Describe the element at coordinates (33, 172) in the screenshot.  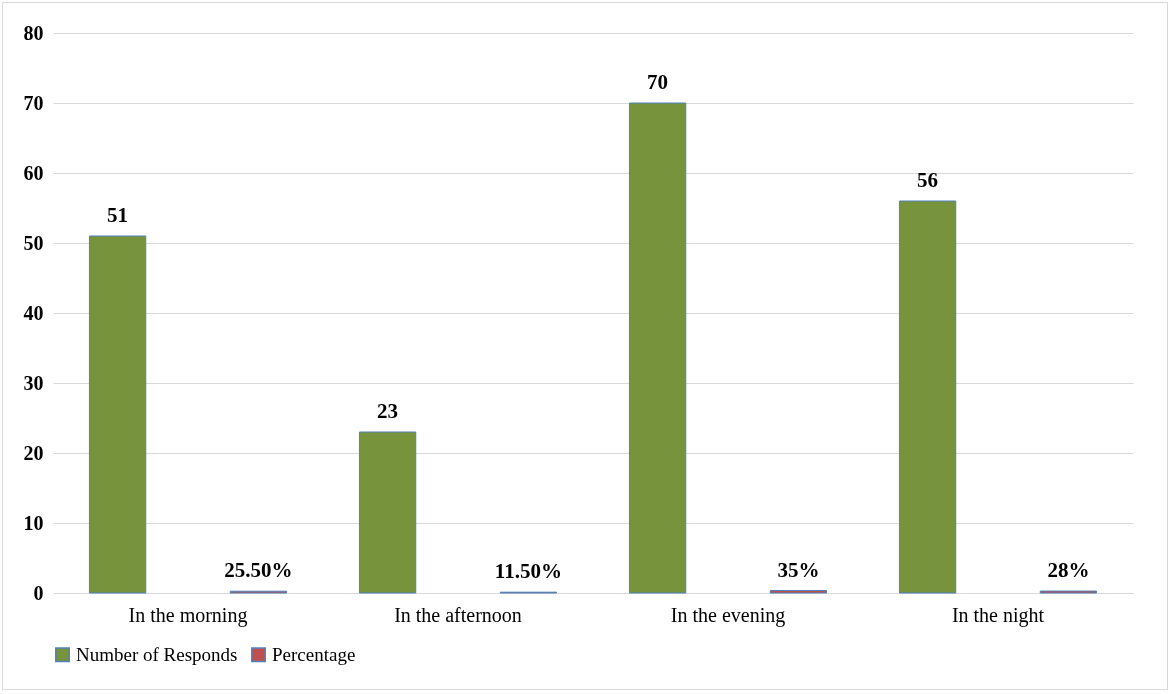
I see `y-tick-label: 60` at that location.